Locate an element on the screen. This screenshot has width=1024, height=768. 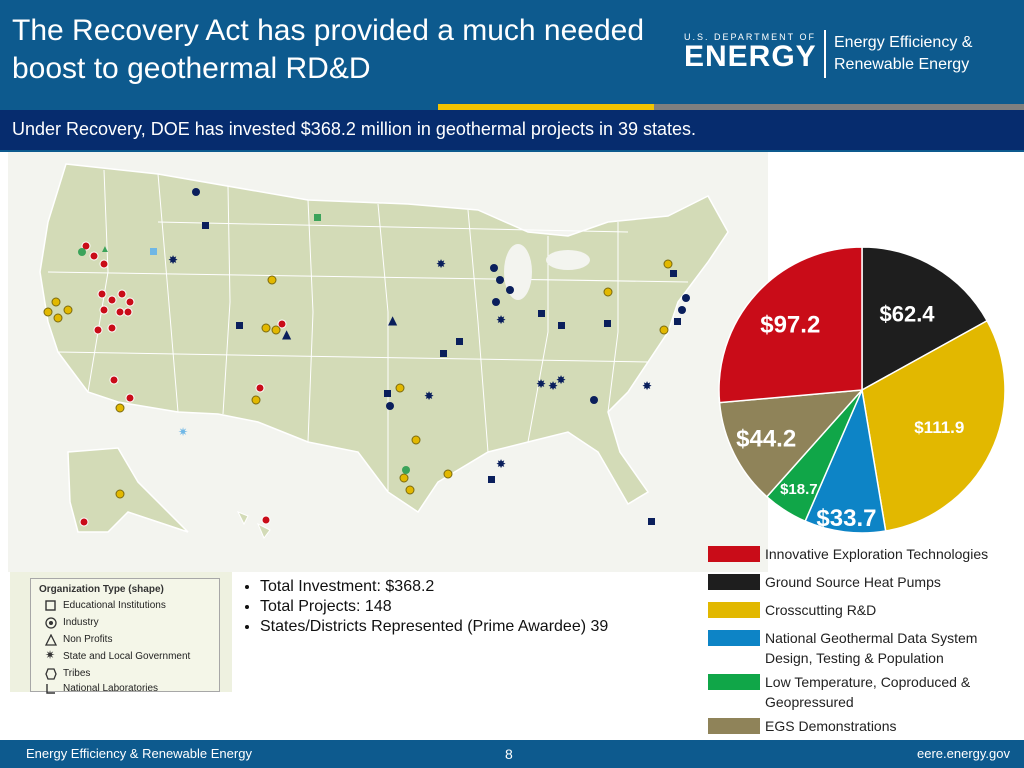
pie-legend-label: Innovative Exploration Technologies is located at coordinates (877, 554).